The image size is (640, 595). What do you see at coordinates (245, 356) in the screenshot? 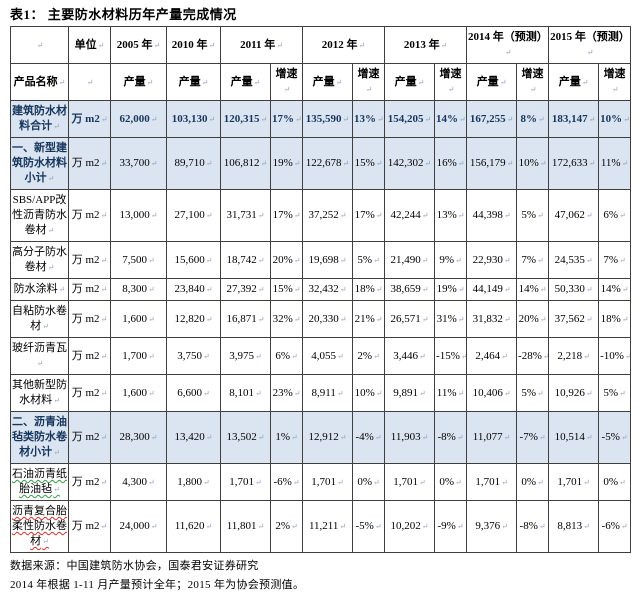
I see `output-value-cell: 3,975↵` at bounding box center [245, 356].